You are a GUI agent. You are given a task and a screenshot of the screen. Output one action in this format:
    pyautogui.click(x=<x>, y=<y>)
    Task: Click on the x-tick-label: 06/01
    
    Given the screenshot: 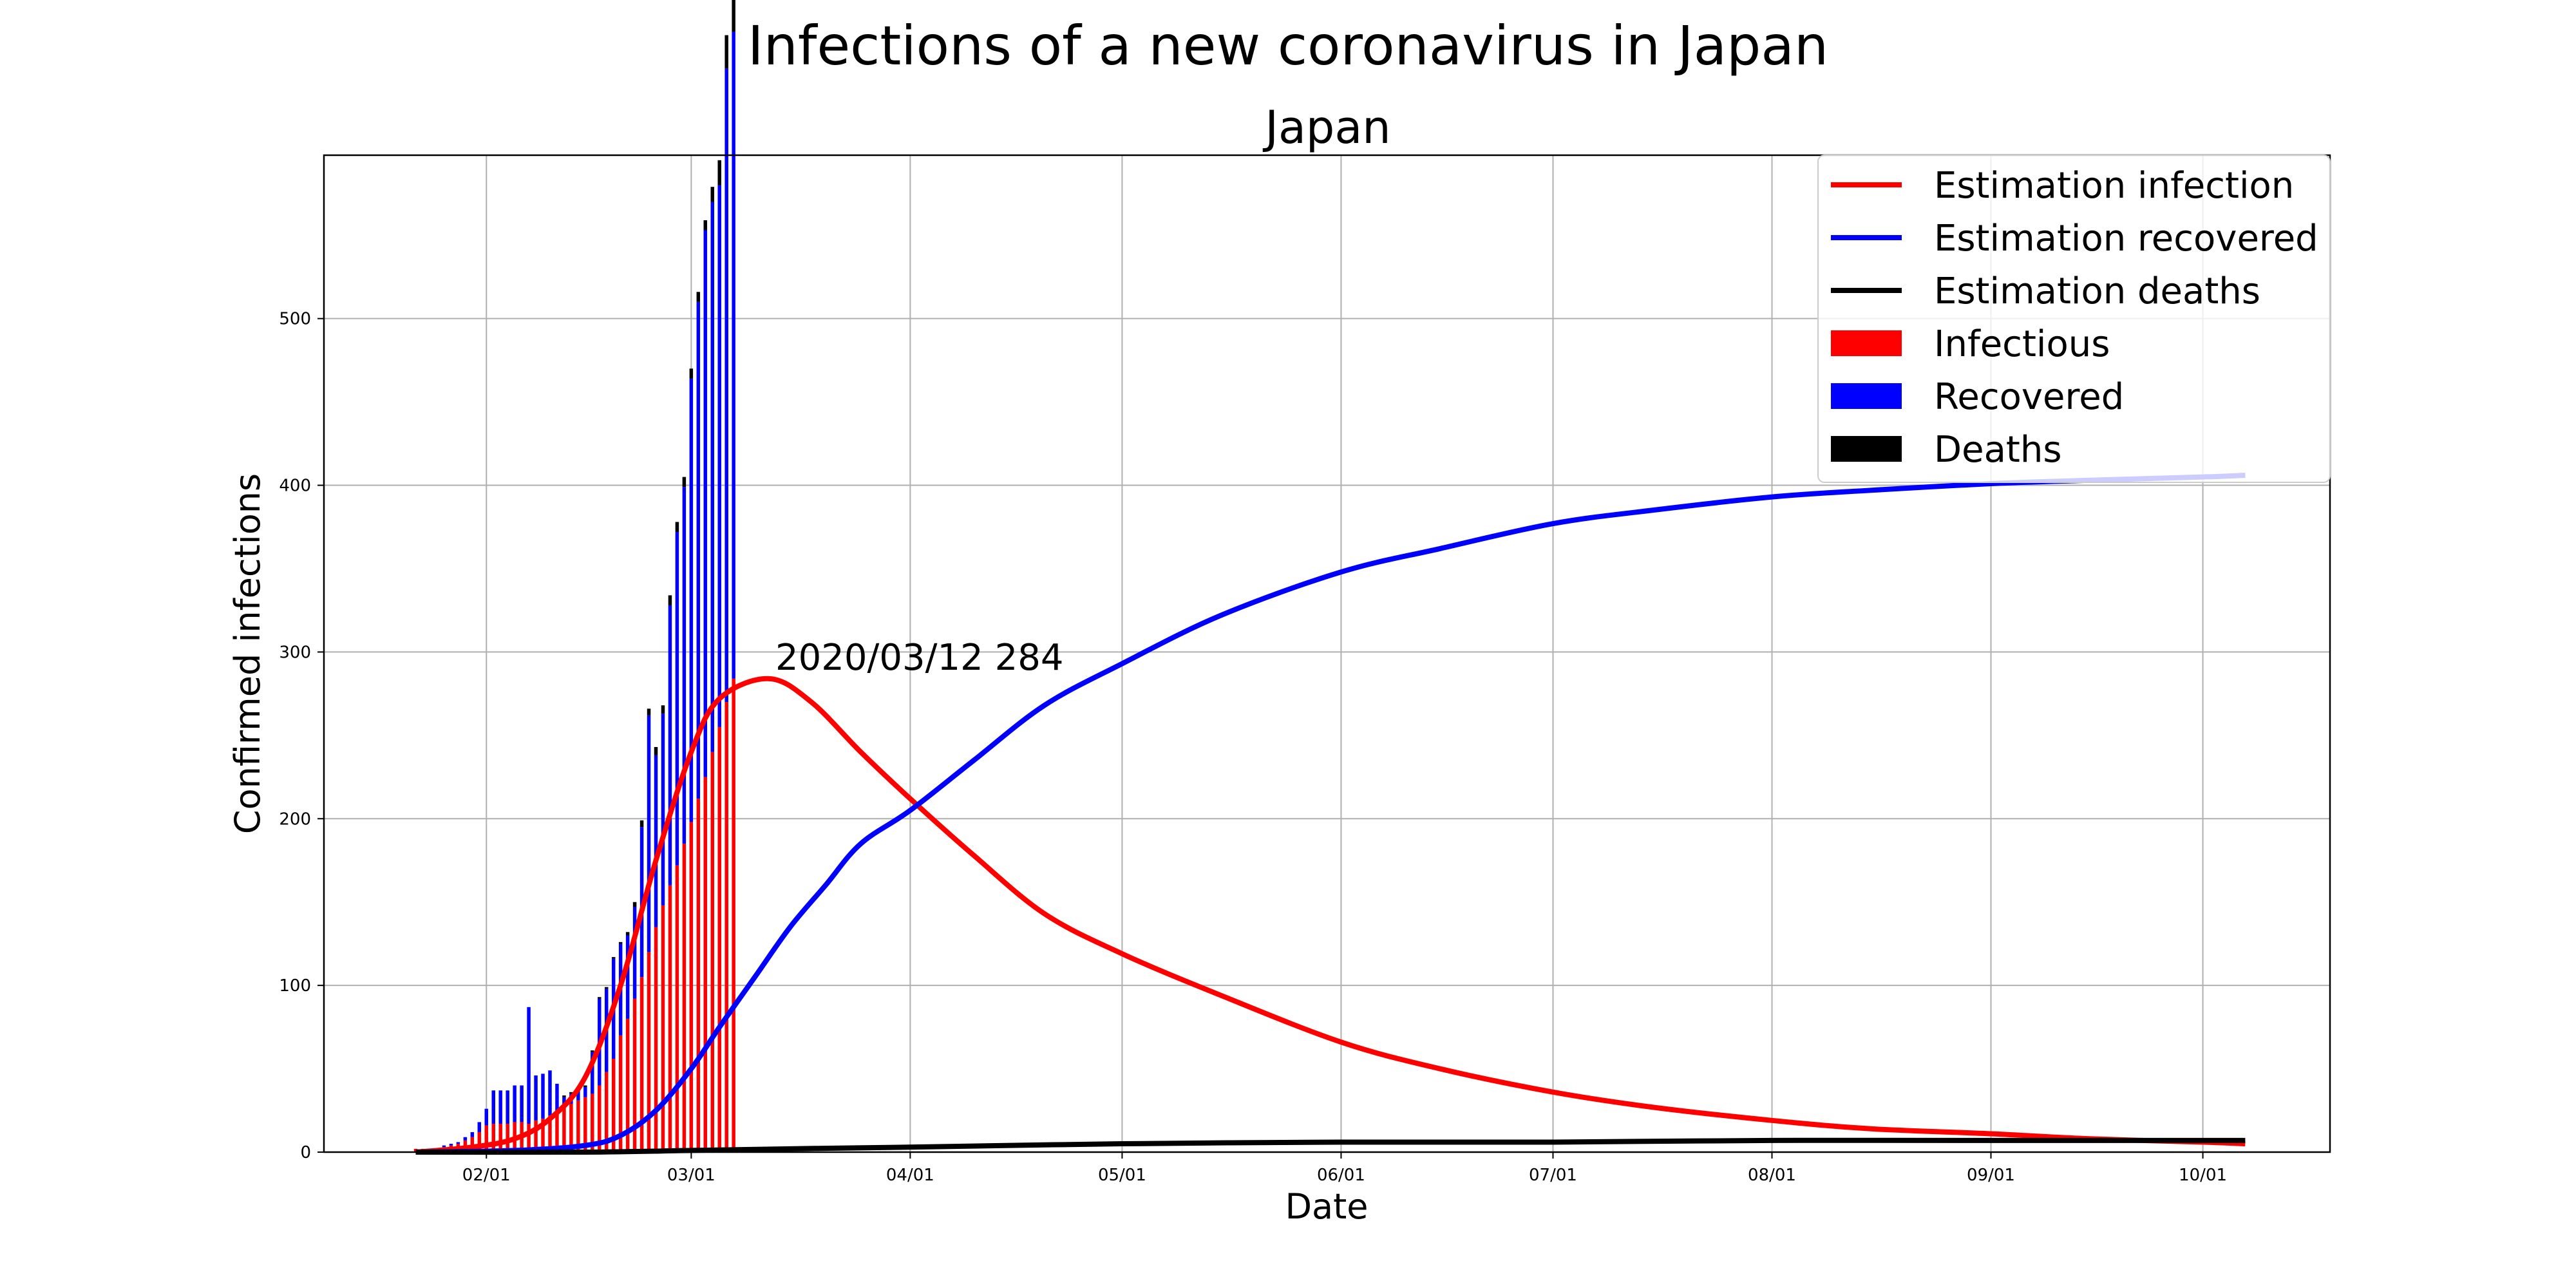 What is the action you would take?
    pyautogui.click(x=1341, y=1175)
    